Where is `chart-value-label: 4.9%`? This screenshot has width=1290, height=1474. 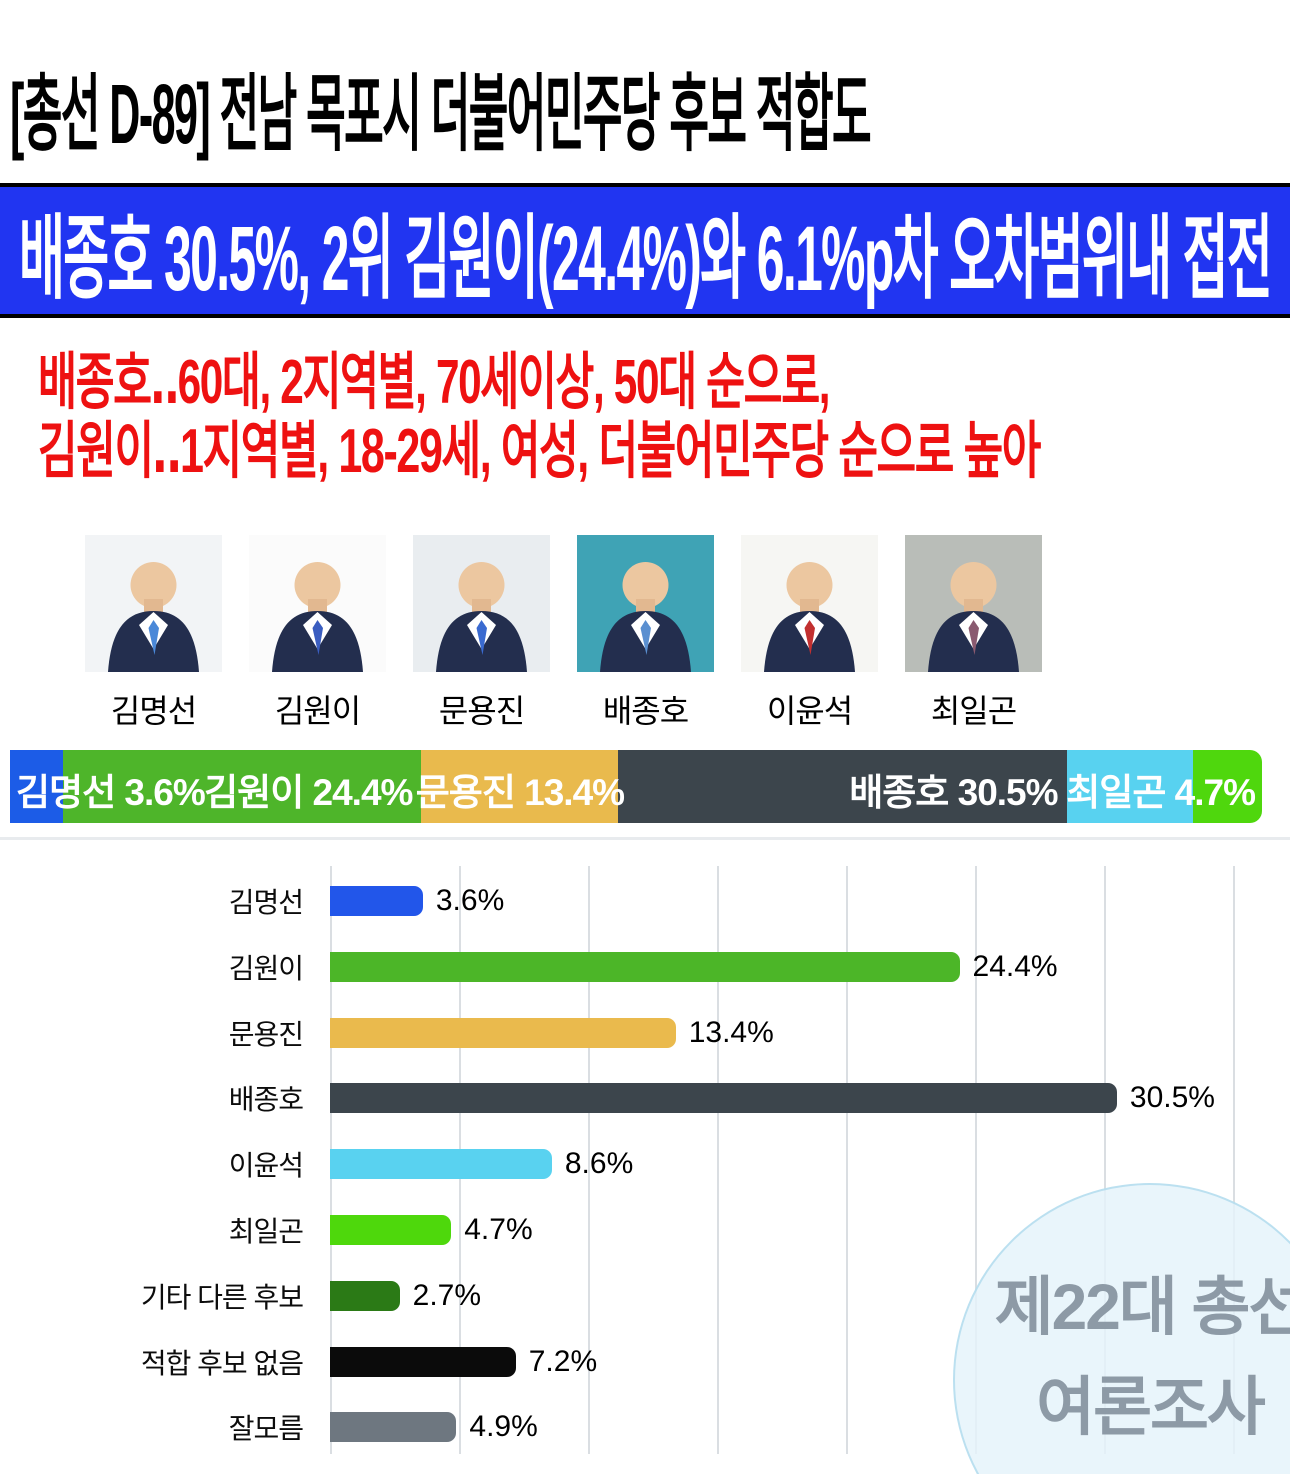
chart-value-label: 4.9% is located at coordinates (503, 1427).